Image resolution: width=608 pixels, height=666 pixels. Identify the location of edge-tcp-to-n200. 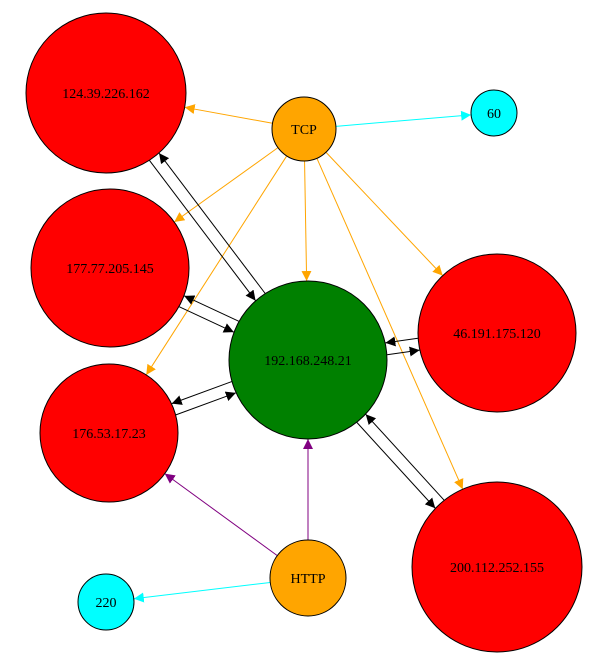
(390, 324).